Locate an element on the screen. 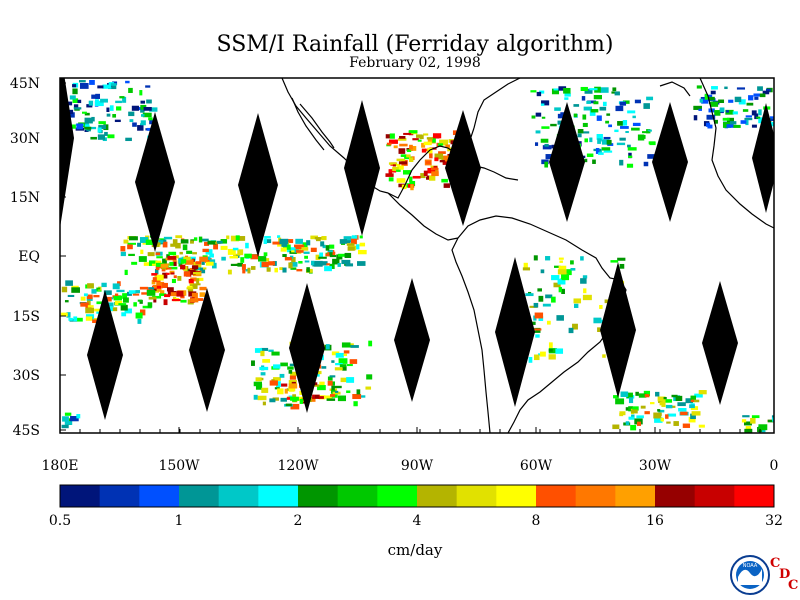 The image size is (800, 600). coast-greenland-iceland is located at coordinates (675, 89).